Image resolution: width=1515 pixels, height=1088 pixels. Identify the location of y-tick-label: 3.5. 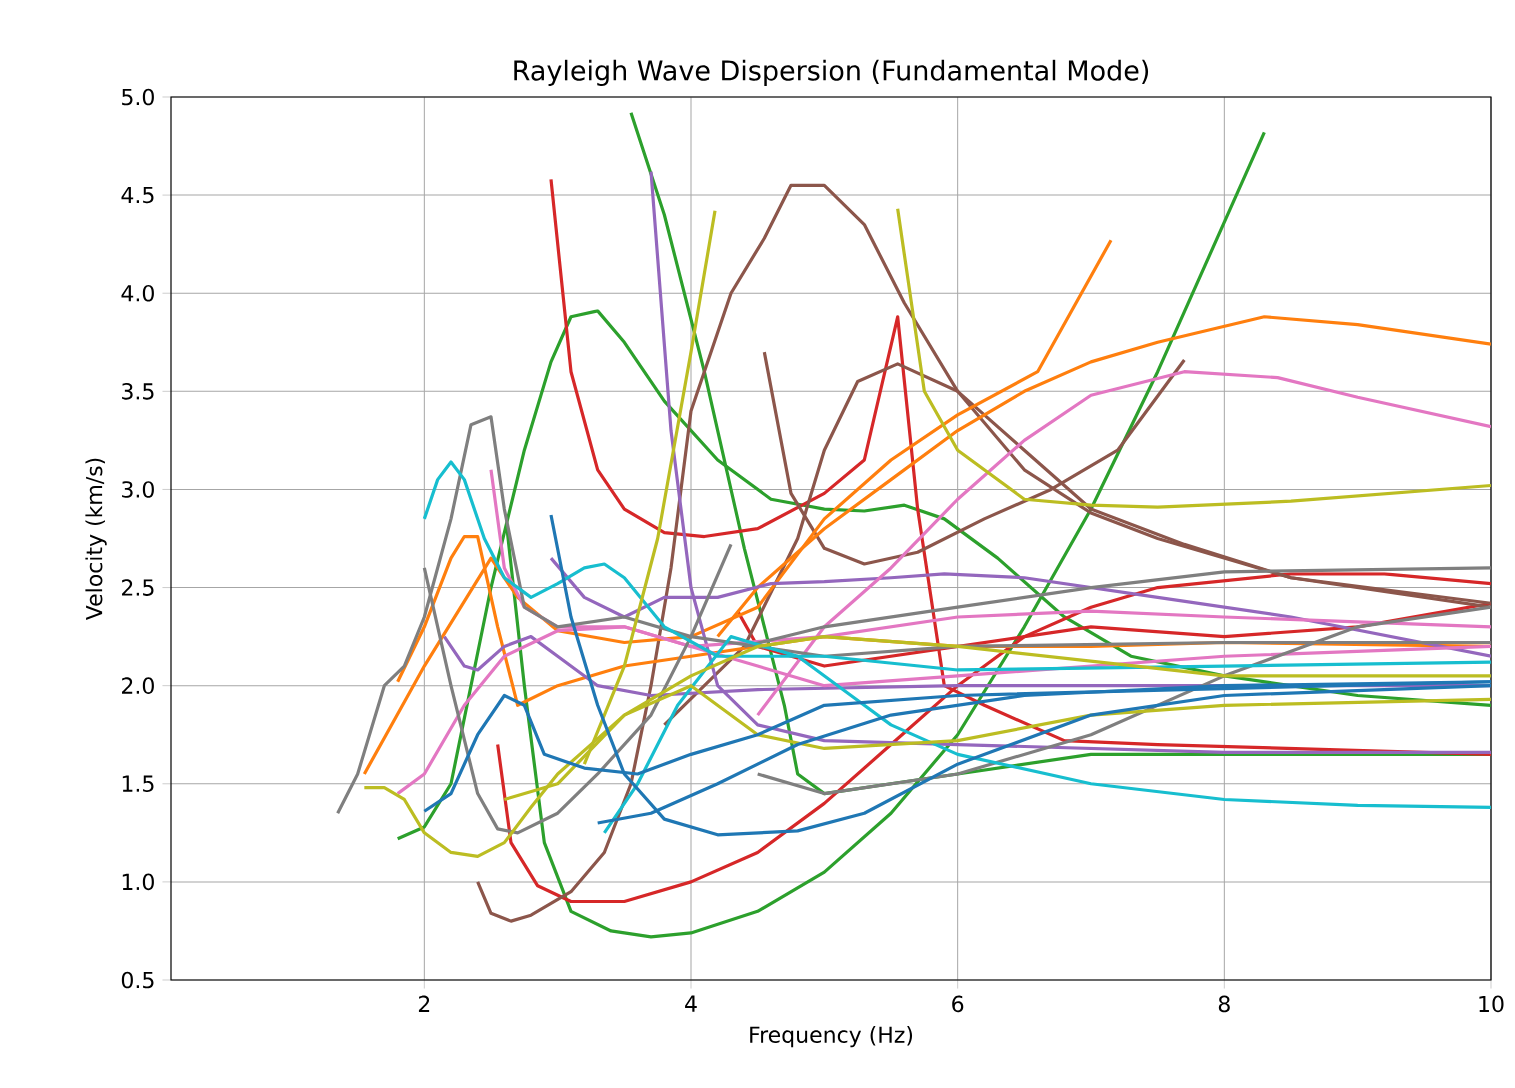
(138, 391).